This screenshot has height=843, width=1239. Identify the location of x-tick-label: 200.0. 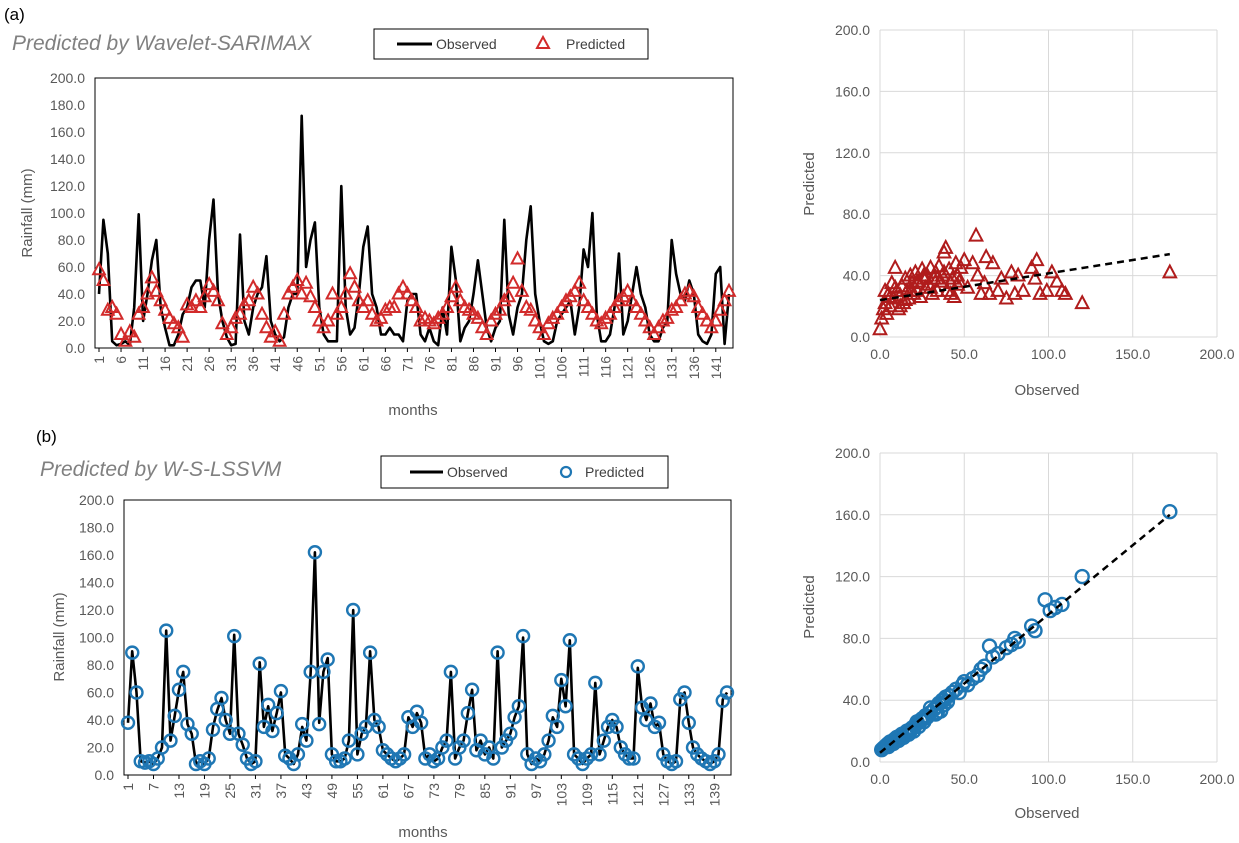
(1216, 354).